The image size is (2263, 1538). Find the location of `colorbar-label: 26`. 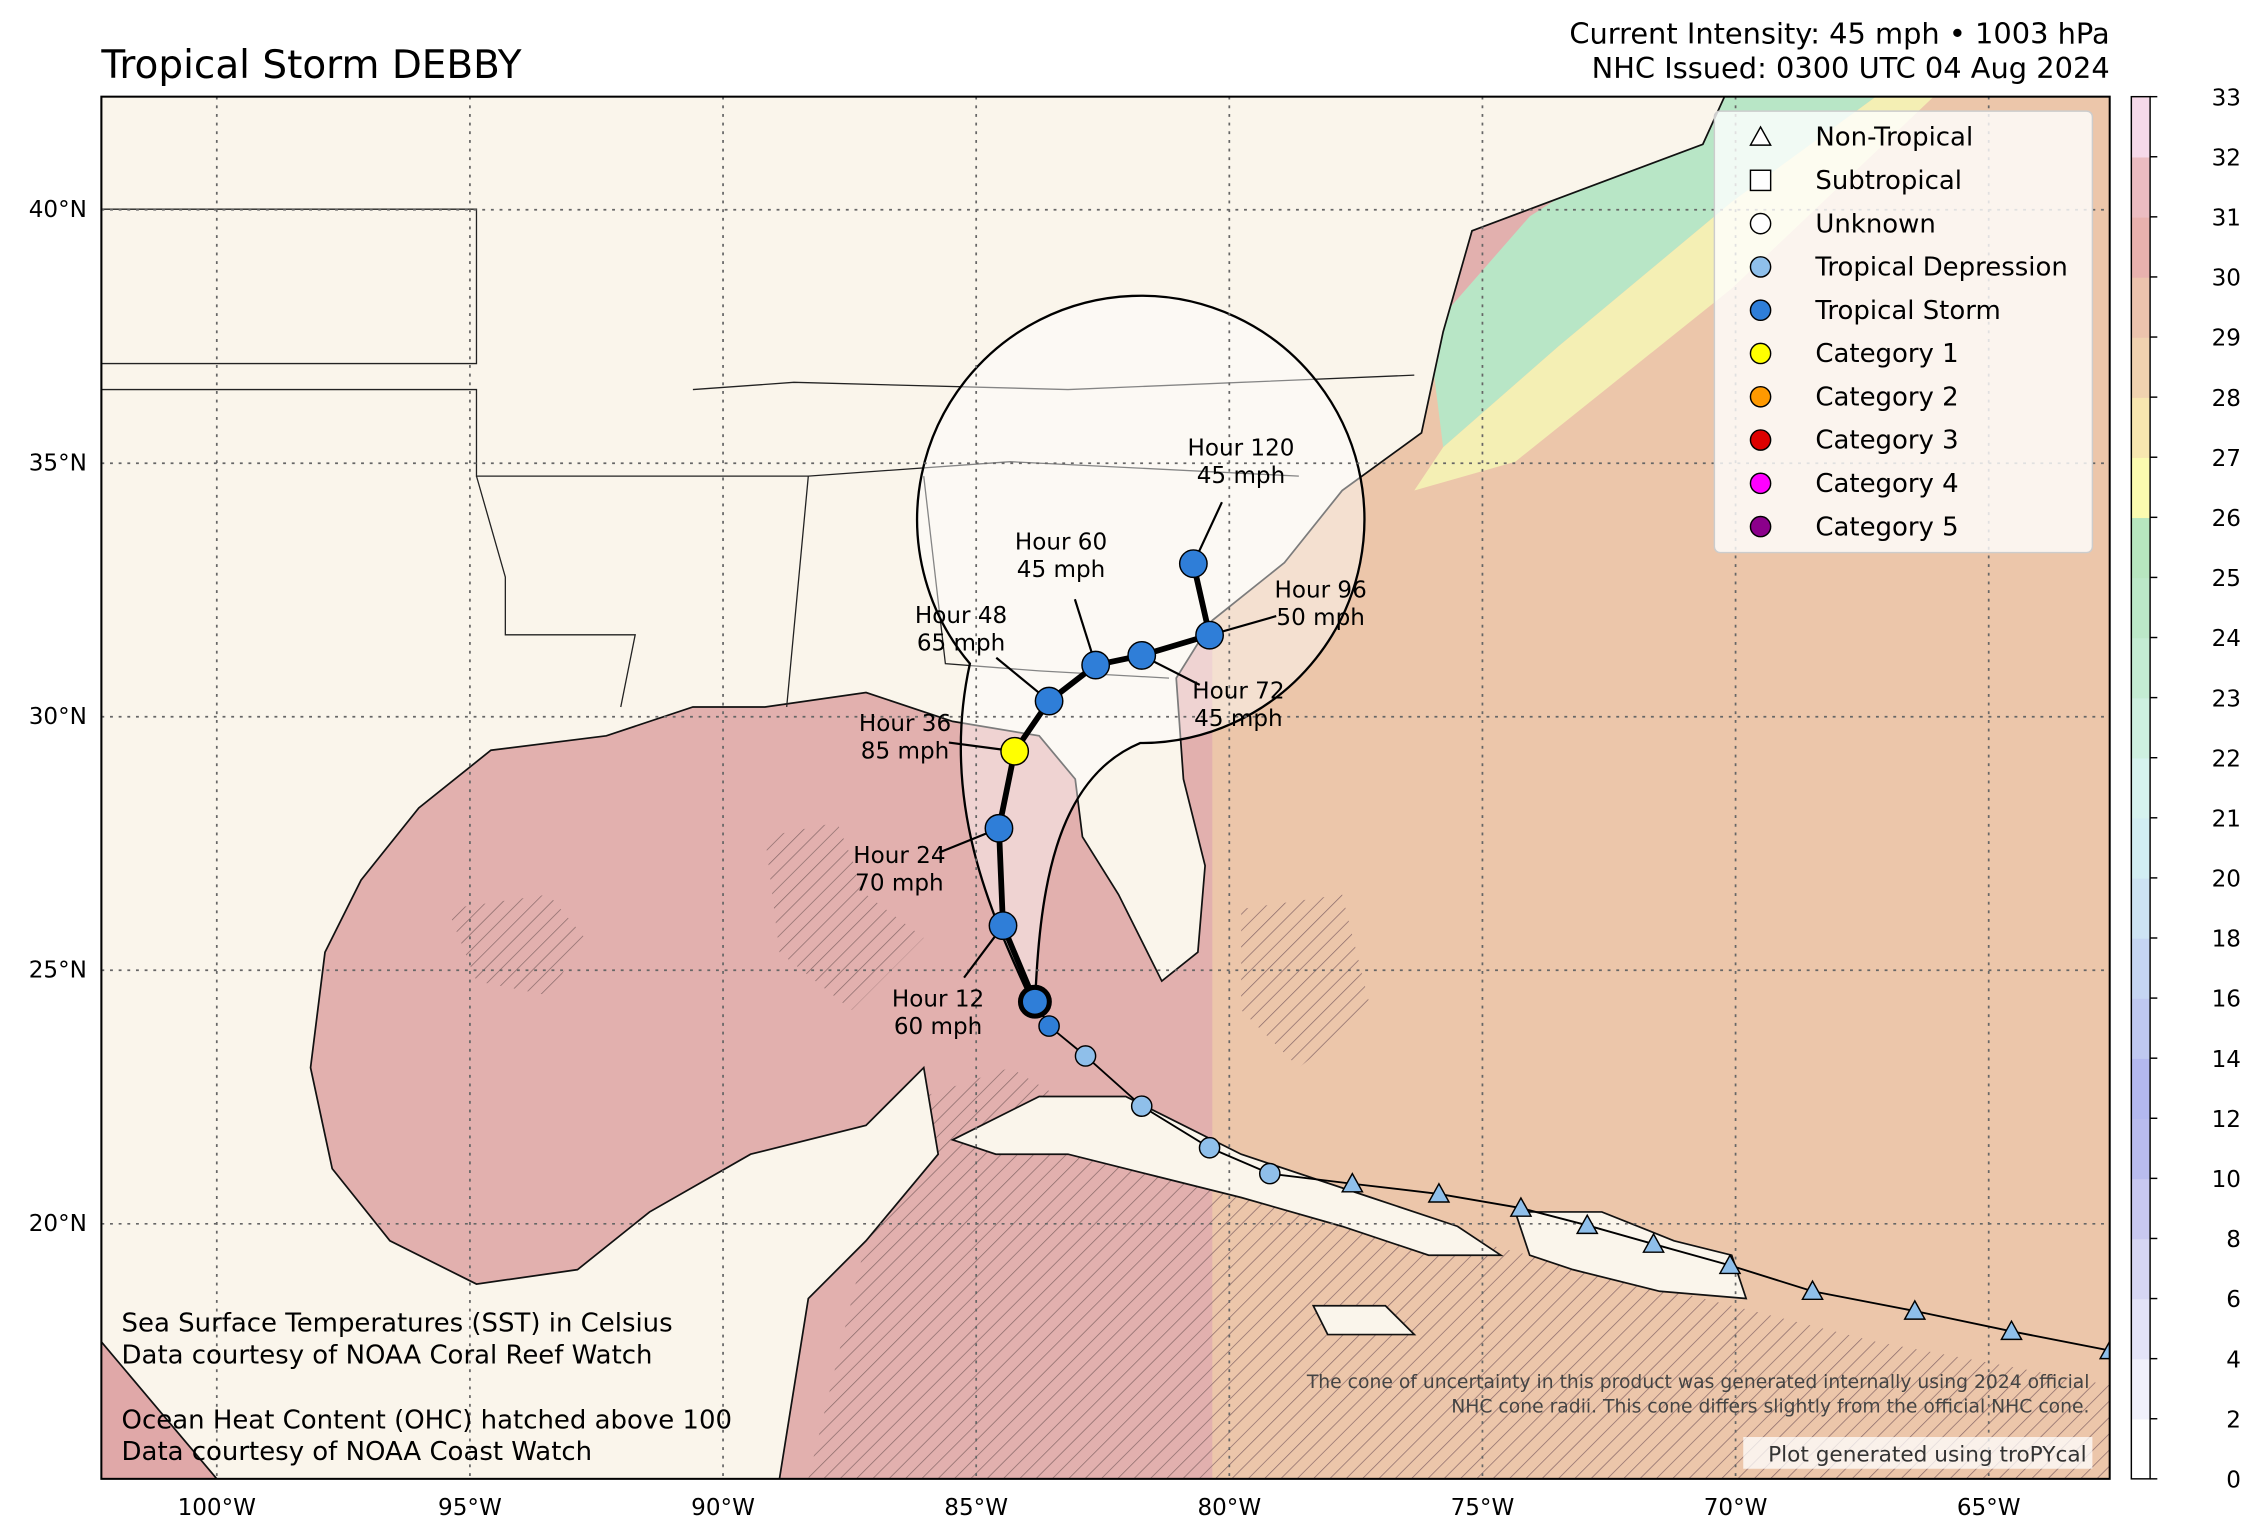

colorbar-label: 26 is located at coordinates (2226, 519).